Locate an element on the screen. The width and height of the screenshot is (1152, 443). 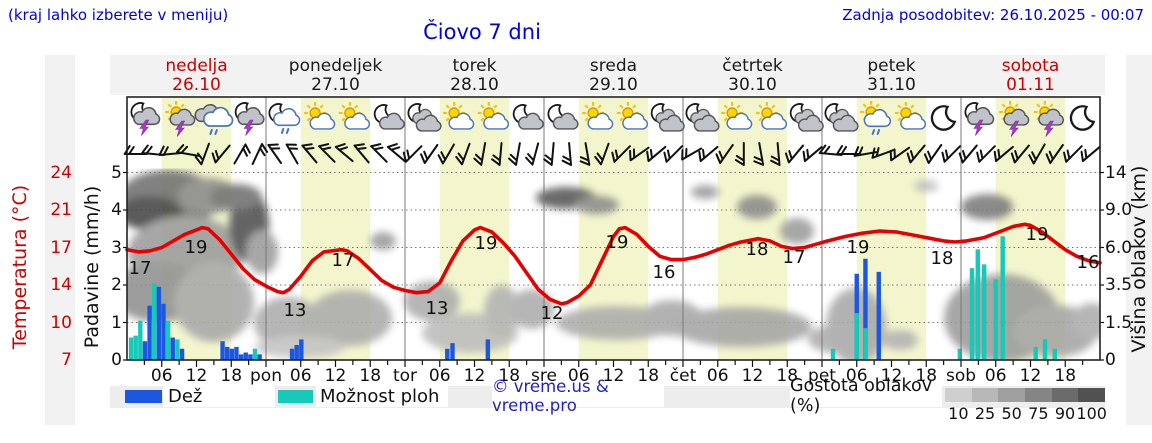
day-abbr-label: tor is located at coordinates (405, 376).